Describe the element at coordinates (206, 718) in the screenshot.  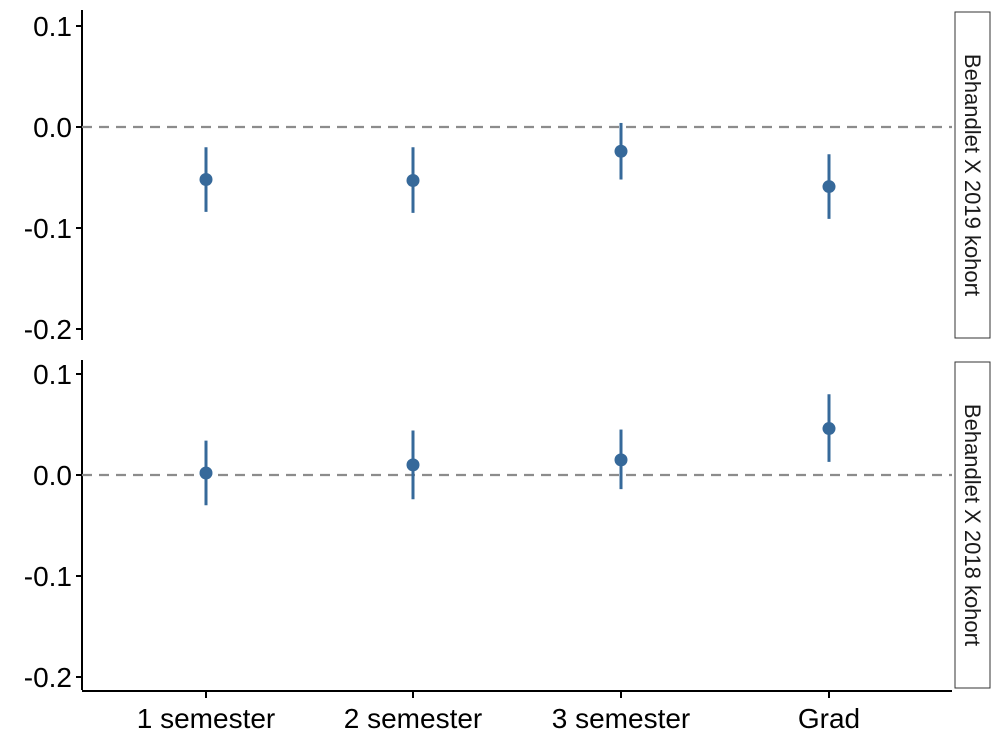
I see `x-tick-label: 1 semester` at that location.